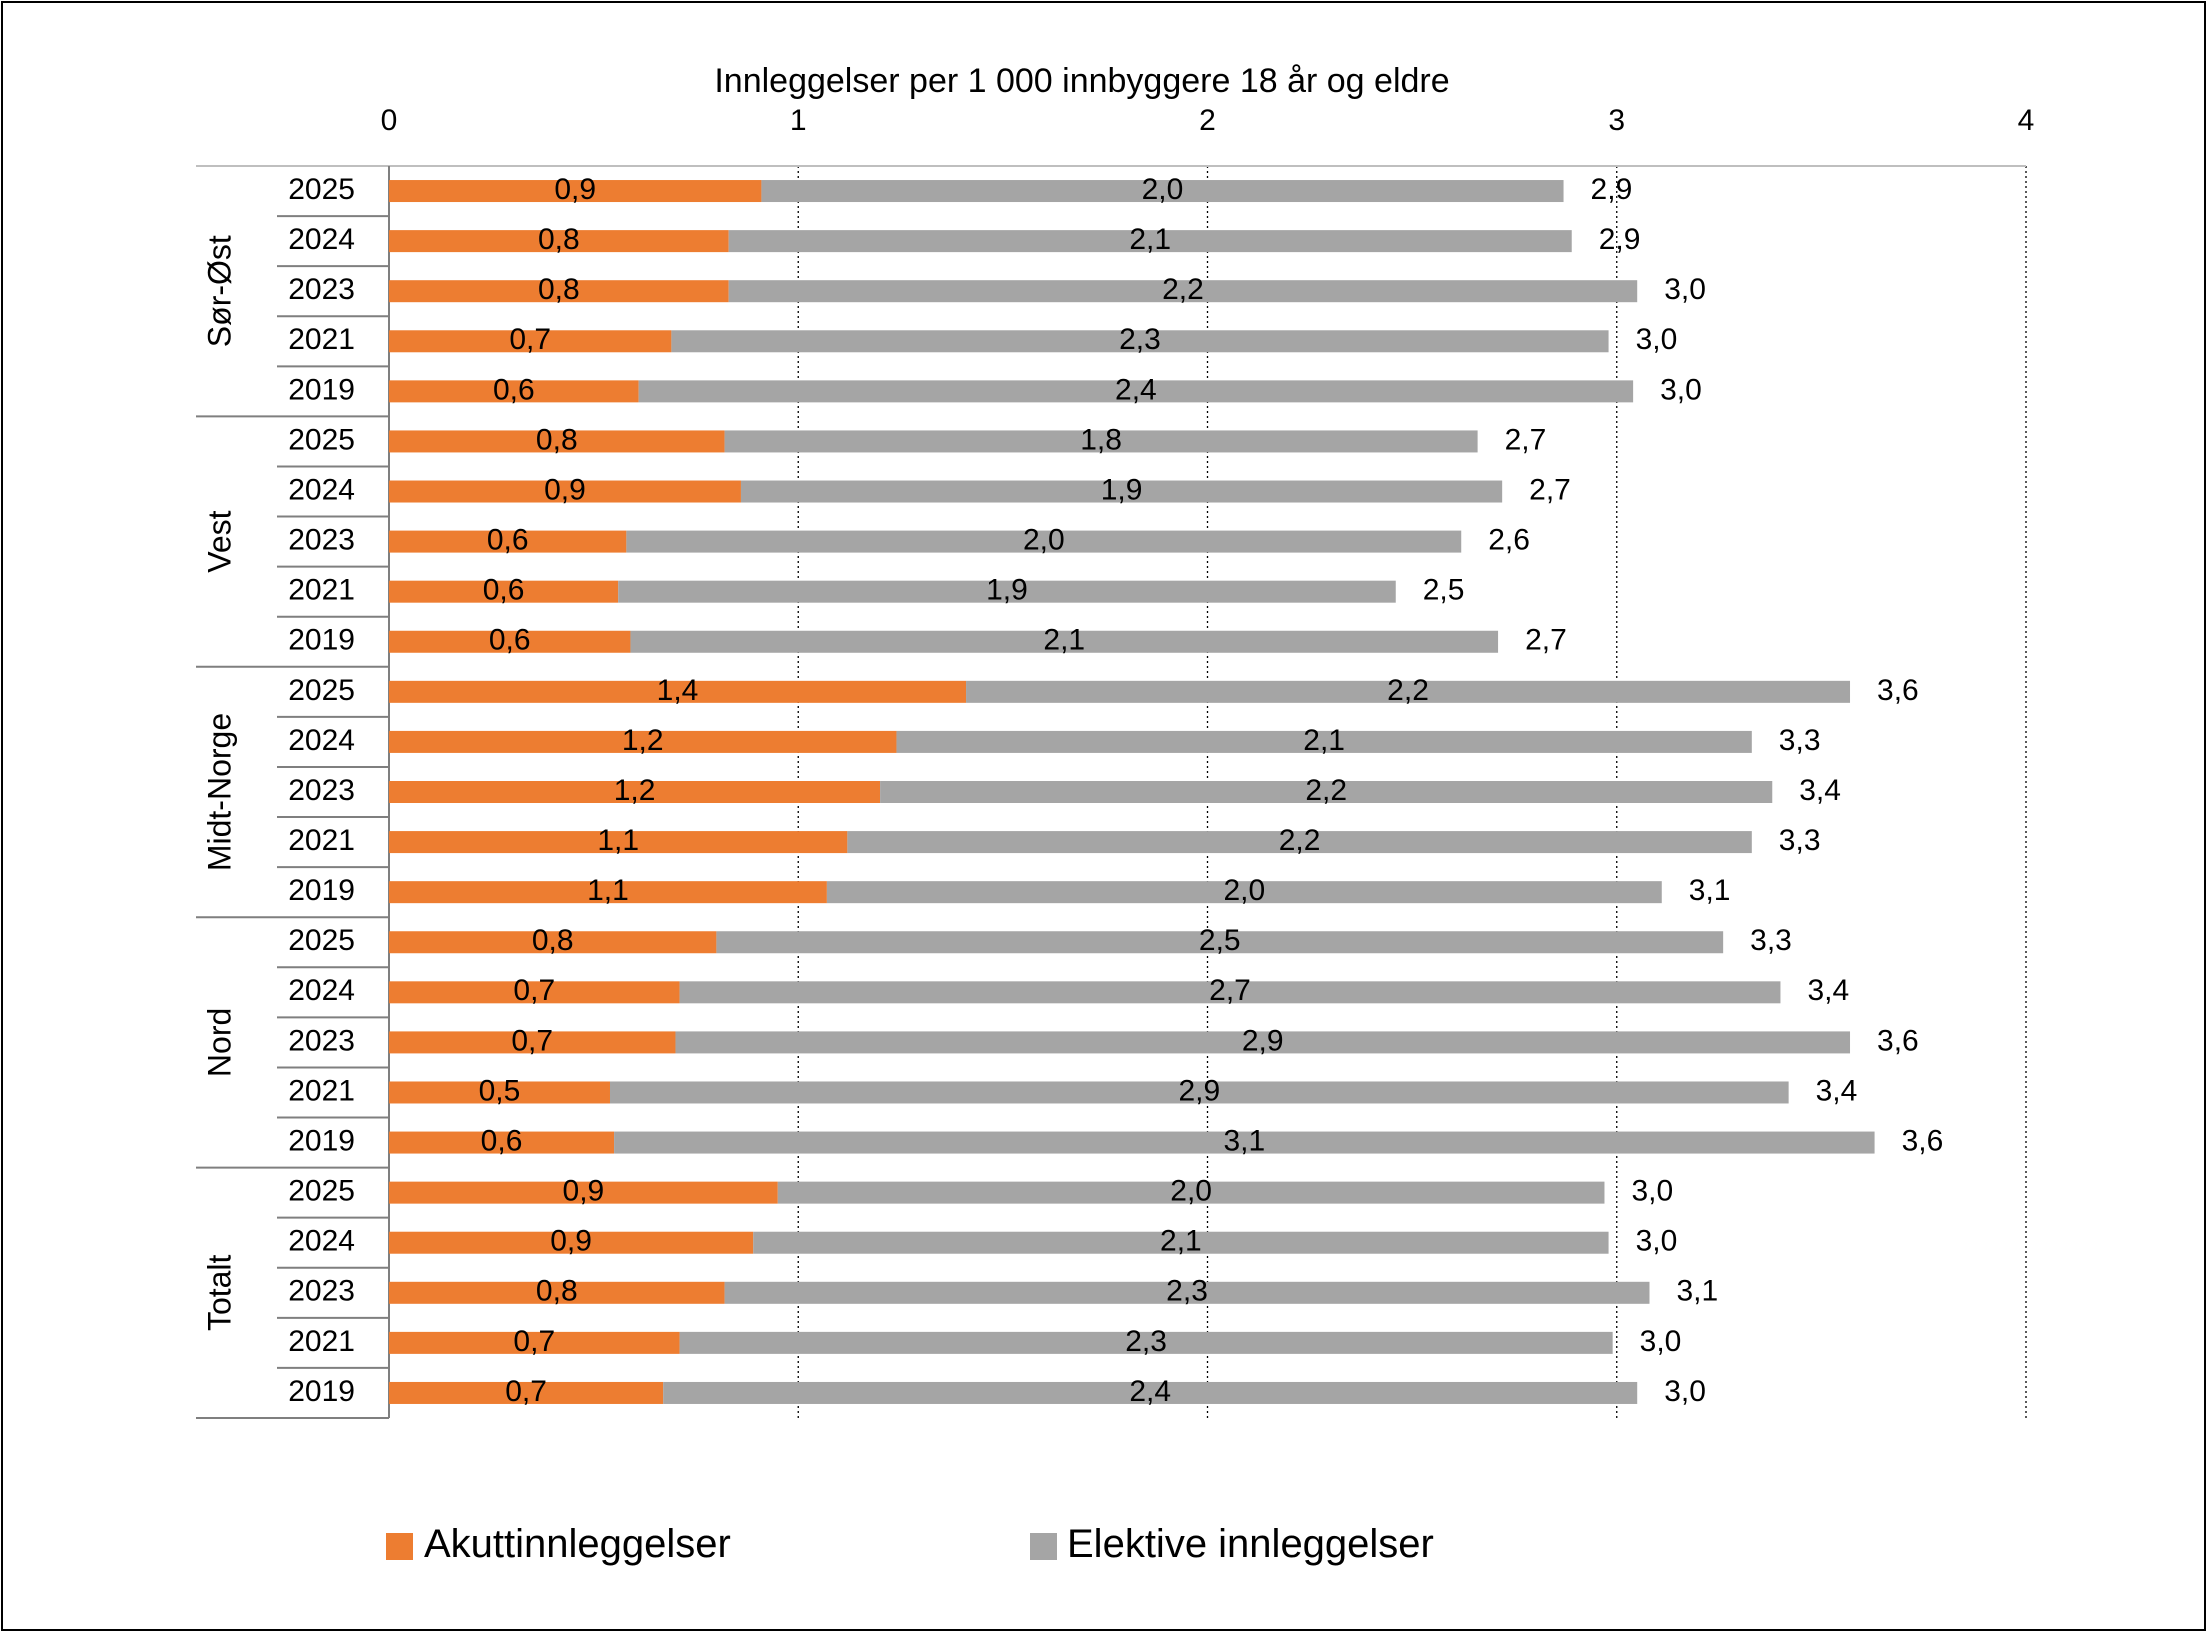  I want to click on data-label-total: 2,7, so click(1546, 640).